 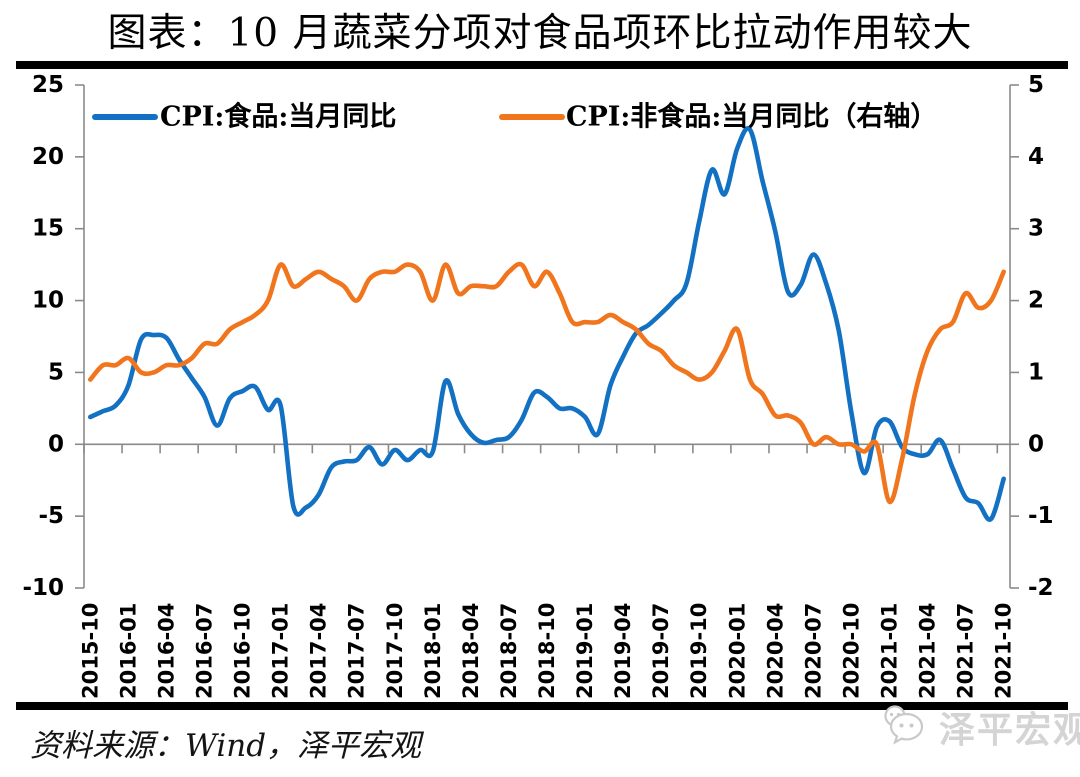 I want to click on x-tick-label: 2021-01, so click(x=889, y=651).